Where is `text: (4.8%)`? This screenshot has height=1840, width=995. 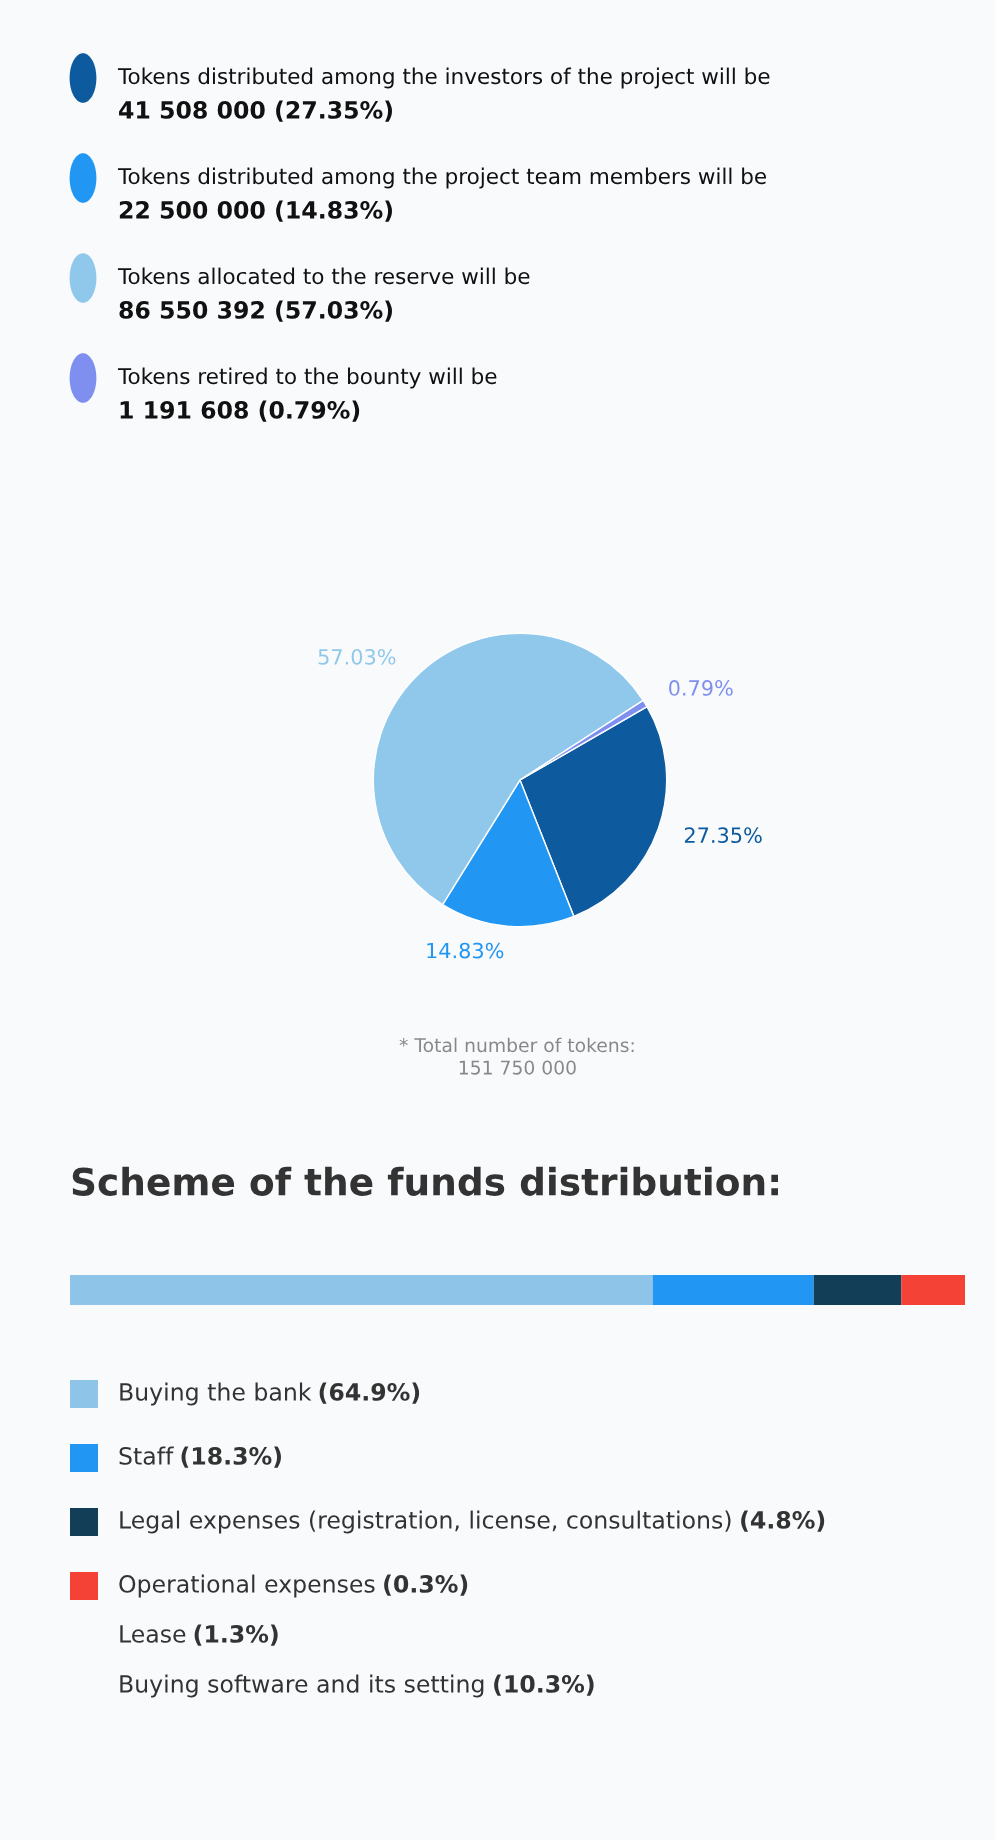
text: (4.8%) is located at coordinates (783, 1521).